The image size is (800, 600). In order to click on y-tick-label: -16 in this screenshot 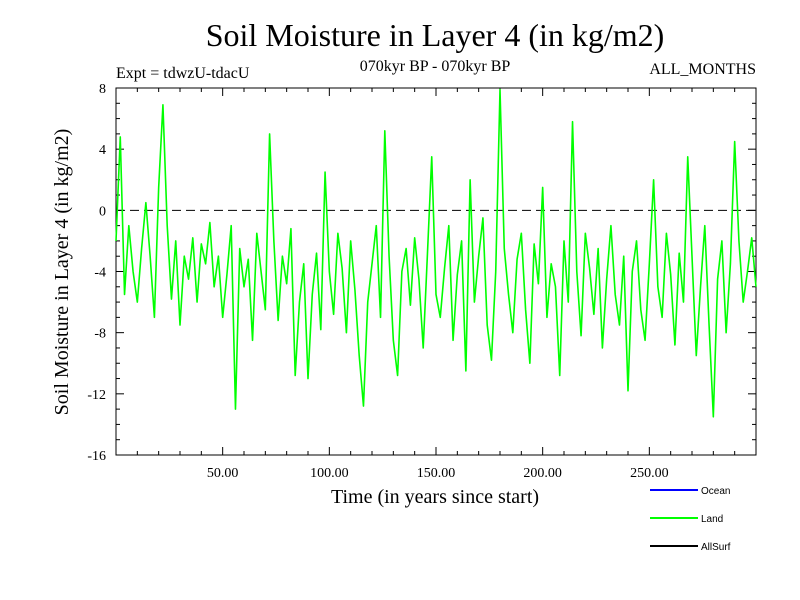, I will do `click(96, 456)`.